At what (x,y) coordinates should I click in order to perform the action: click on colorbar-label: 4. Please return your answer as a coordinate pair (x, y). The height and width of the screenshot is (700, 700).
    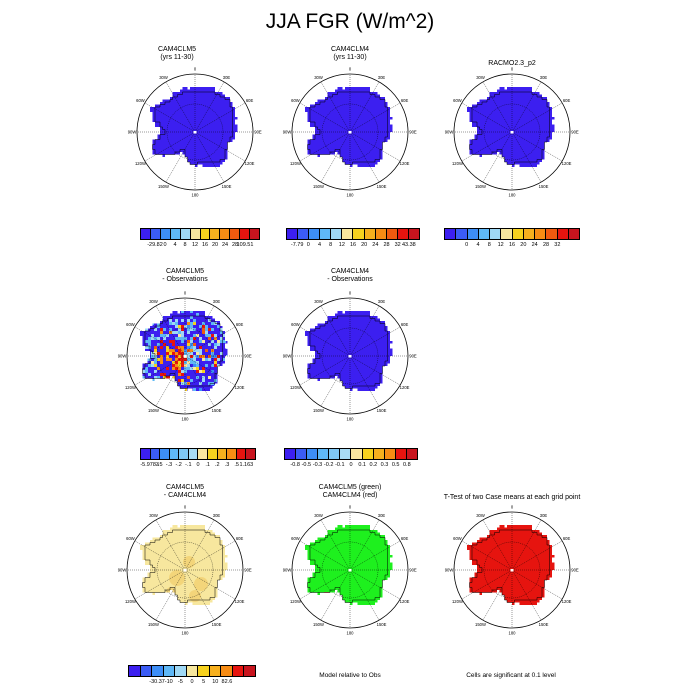
    Looking at the image, I should click on (319, 245).